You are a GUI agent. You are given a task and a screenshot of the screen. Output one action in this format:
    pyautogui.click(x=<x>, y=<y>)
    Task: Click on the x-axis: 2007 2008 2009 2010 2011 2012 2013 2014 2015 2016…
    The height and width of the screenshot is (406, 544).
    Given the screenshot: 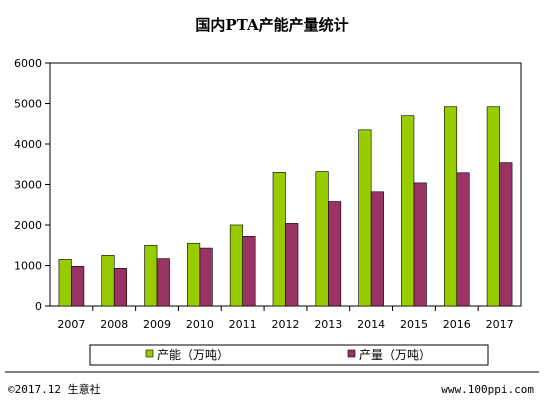 What is the action you would take?
    pyautogui.click(x=285, y=318)
    